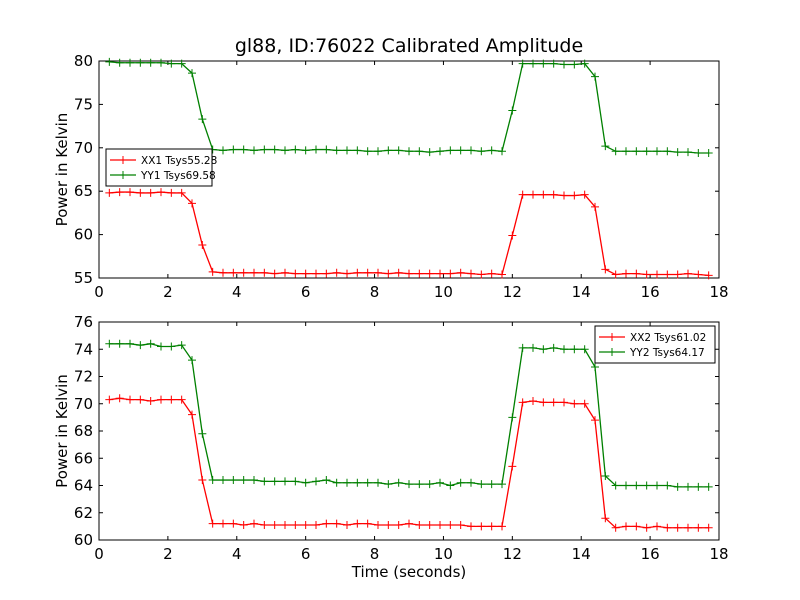 The width and height of the screenshot is (800, 600). Describe the element at coordinates (237, 554) in the screenshot. I see `x-tick-label: 4` at that location.